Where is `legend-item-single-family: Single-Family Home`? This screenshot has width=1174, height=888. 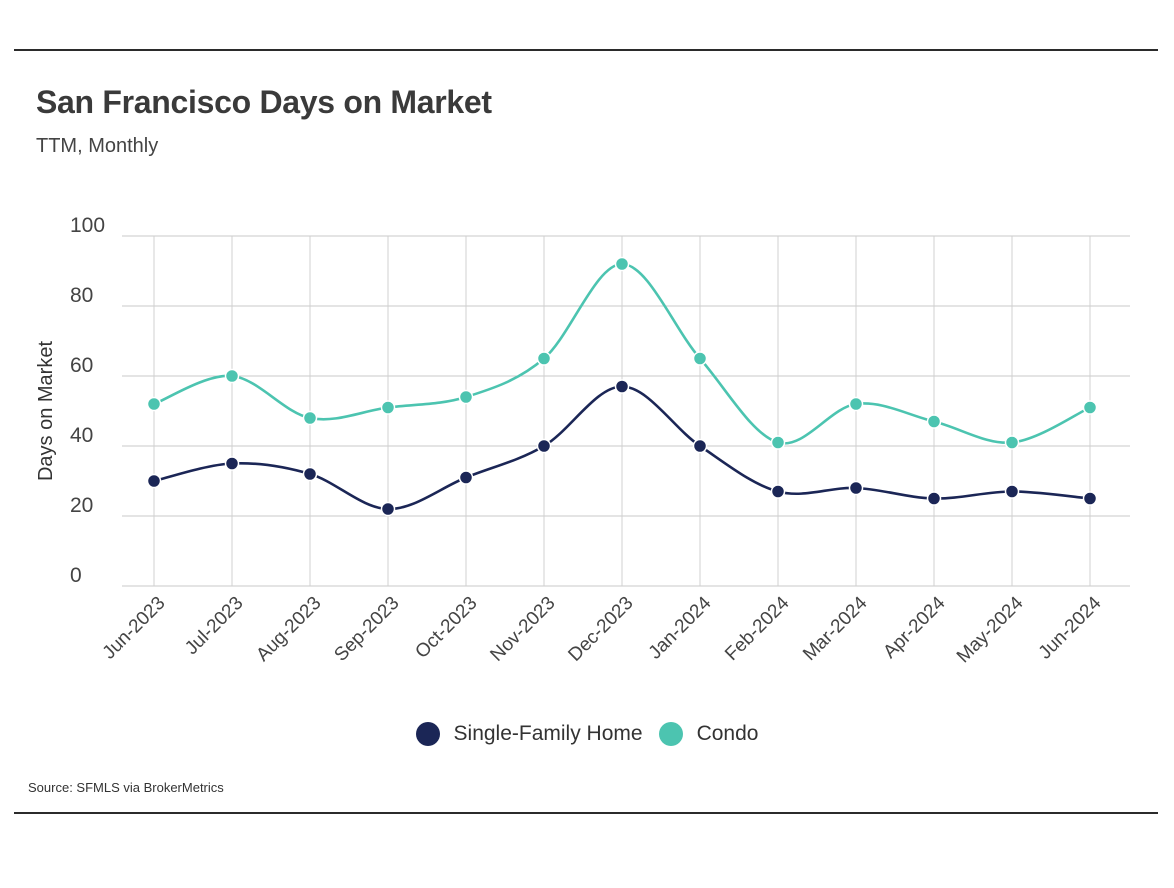 legend-item-single-family: Single-Family Home is located at coordinates (529, 734).